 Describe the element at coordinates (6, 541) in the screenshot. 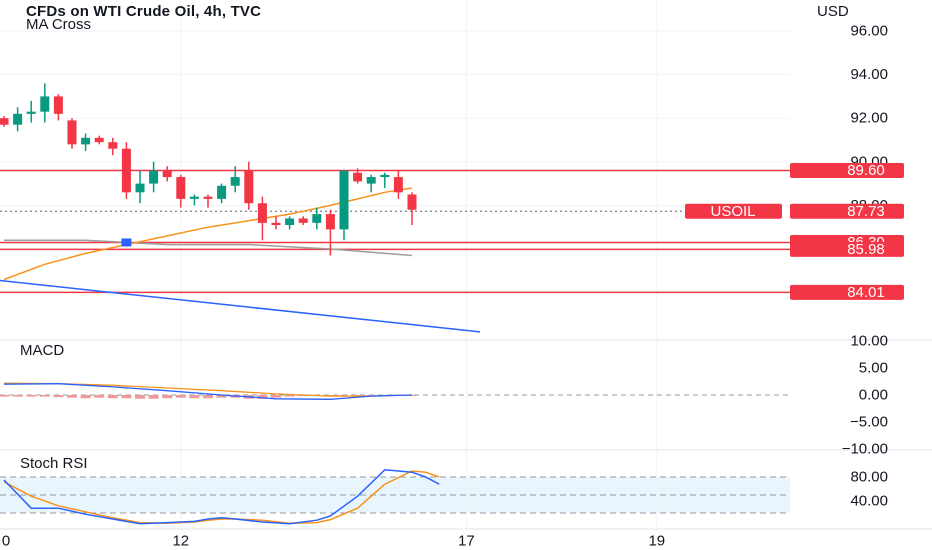

I see `time-axis-tick-label: 0` at that location.